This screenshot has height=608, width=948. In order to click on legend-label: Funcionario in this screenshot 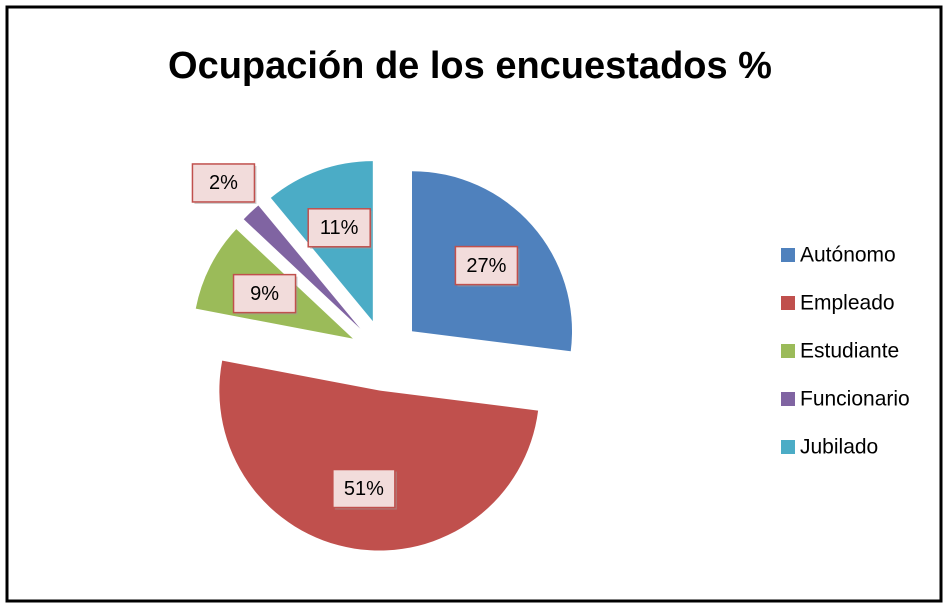, I will do `click(855, 399)`.